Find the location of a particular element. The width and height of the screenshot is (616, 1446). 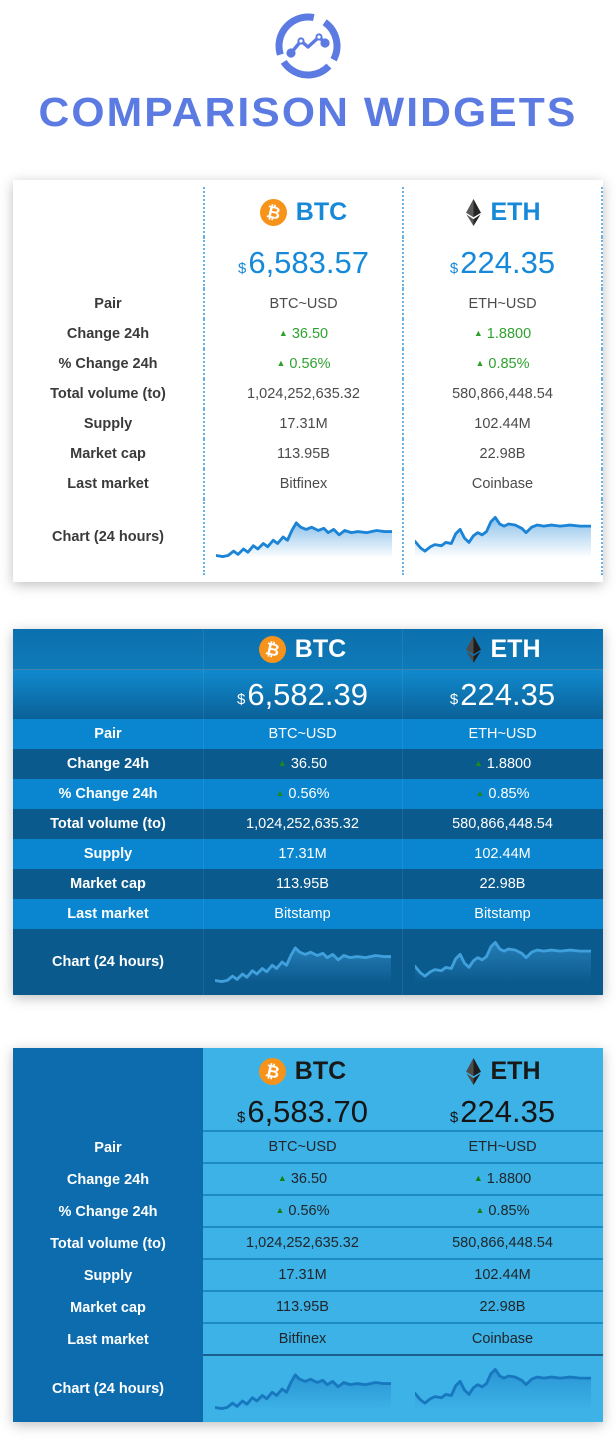

eth-last-market-value: Coinbase is located at coordinates (502, 484).